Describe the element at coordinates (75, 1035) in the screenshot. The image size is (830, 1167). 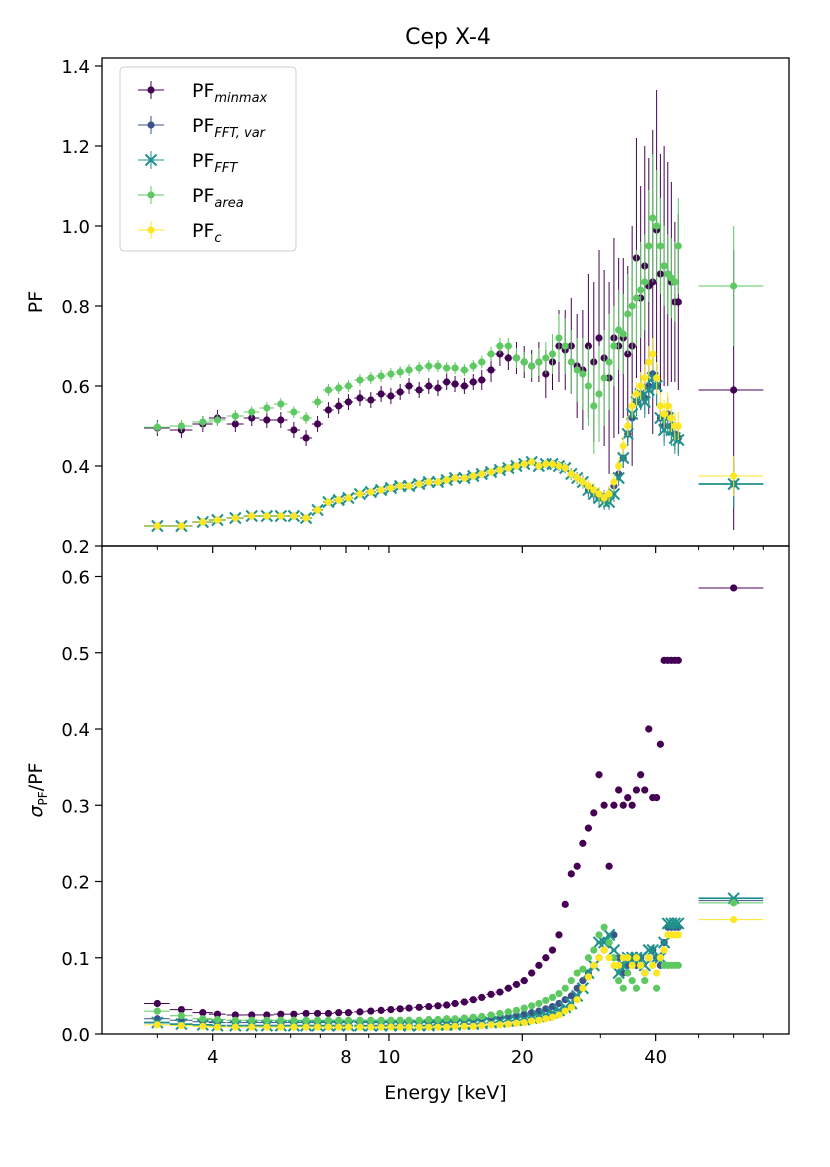
I see `y-tick-label: 0.0` at that location.